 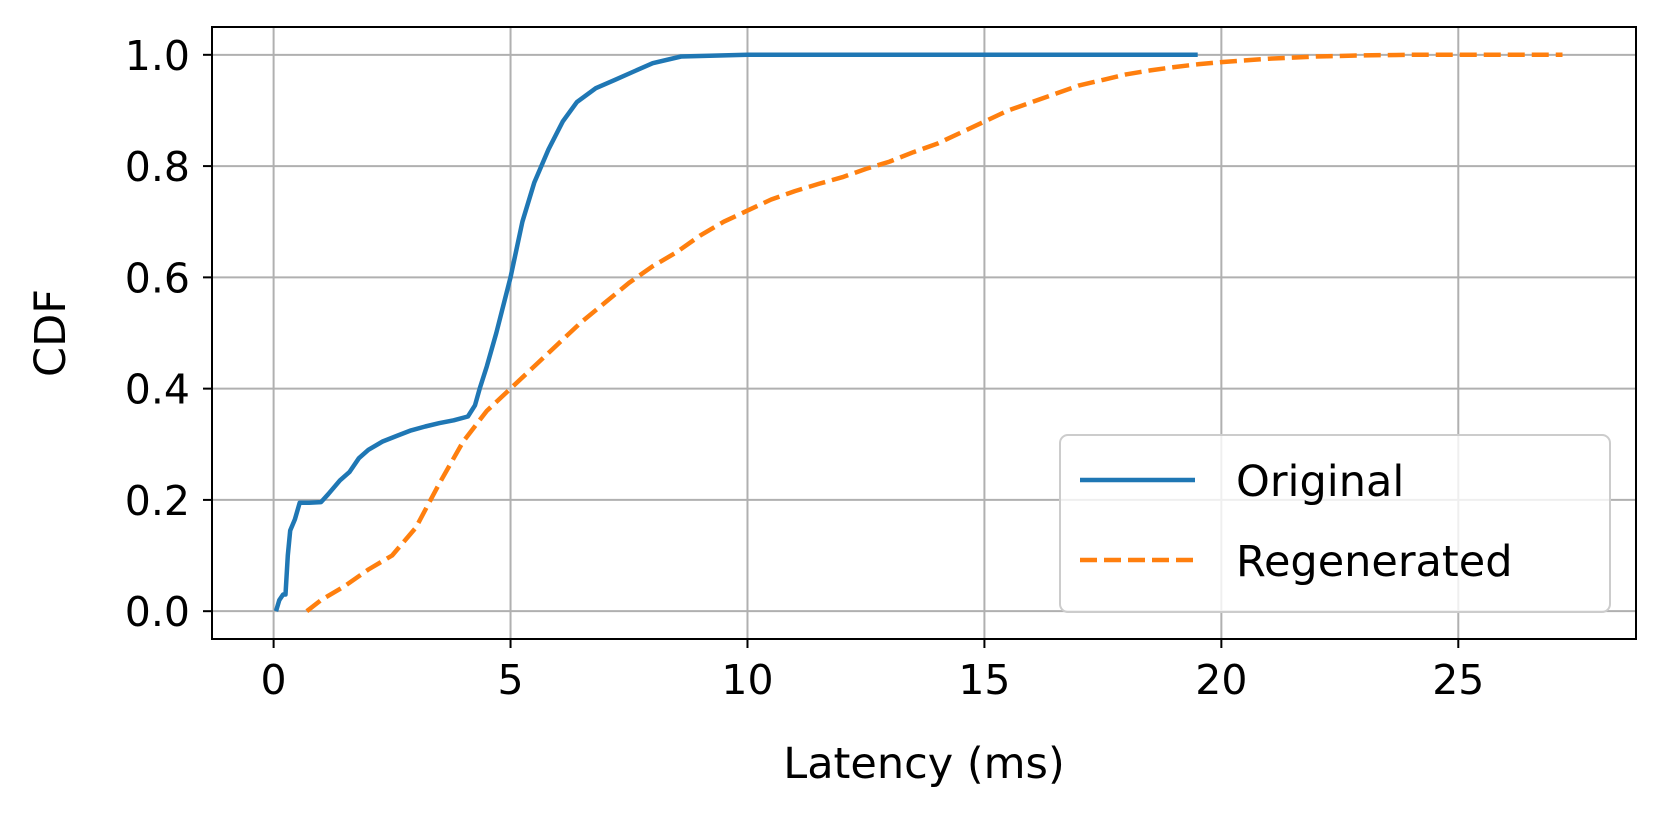 I want to click on x-tick-label: 10, so click(x=747, y=680).